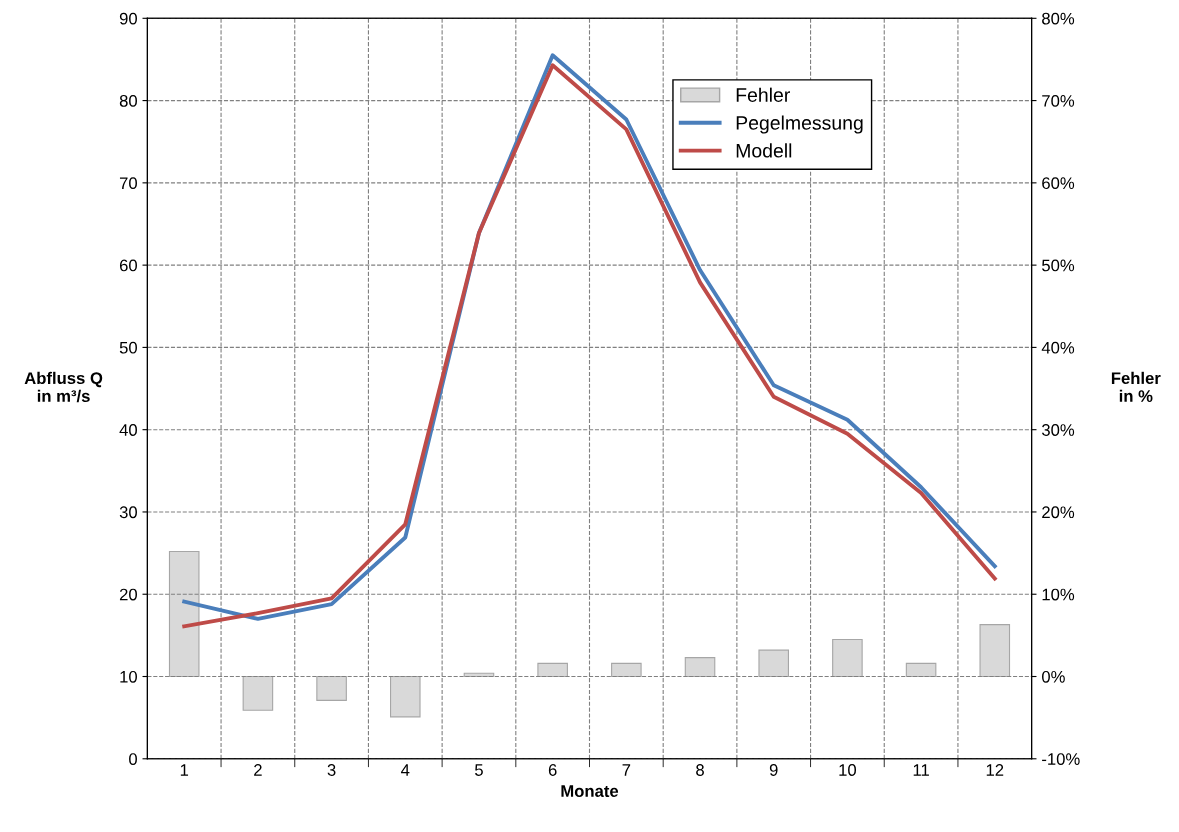  What do you see at coordinates (1058, 430) in the screenshot?
I see `y2-tick-label: 30%` at bounding box center [1058, 430].